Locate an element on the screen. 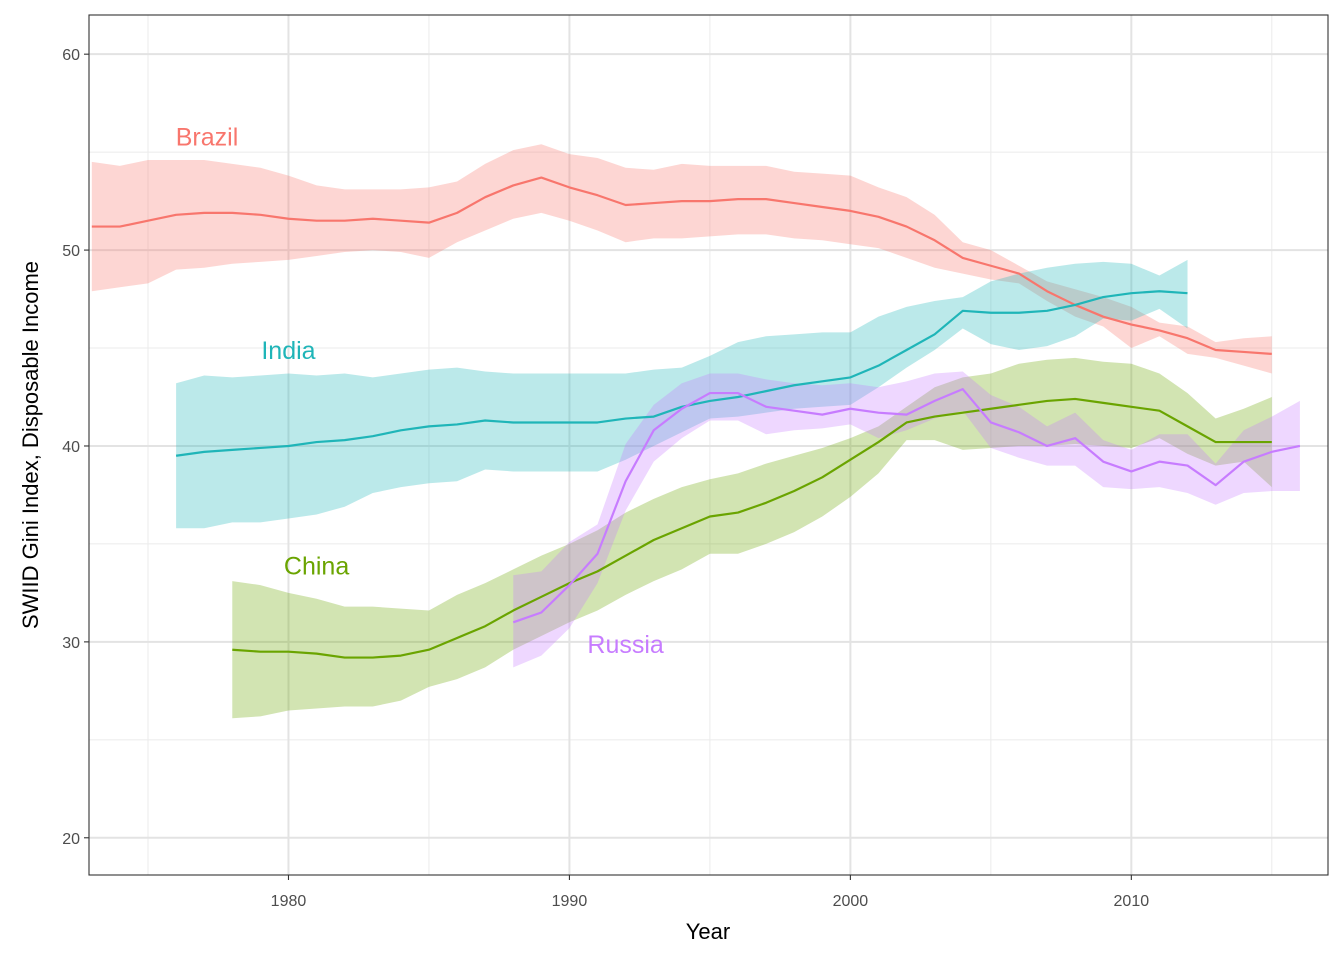  y-tick-label: 20 is located at coordinates (71, 839).